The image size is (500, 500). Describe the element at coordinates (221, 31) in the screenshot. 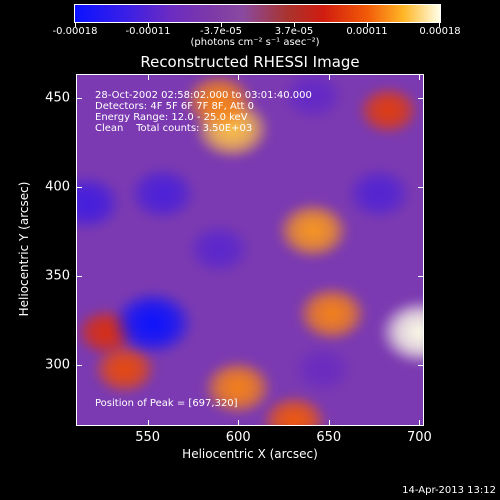

I see `colorbar-tick-label: -3.7e-05` at that location.